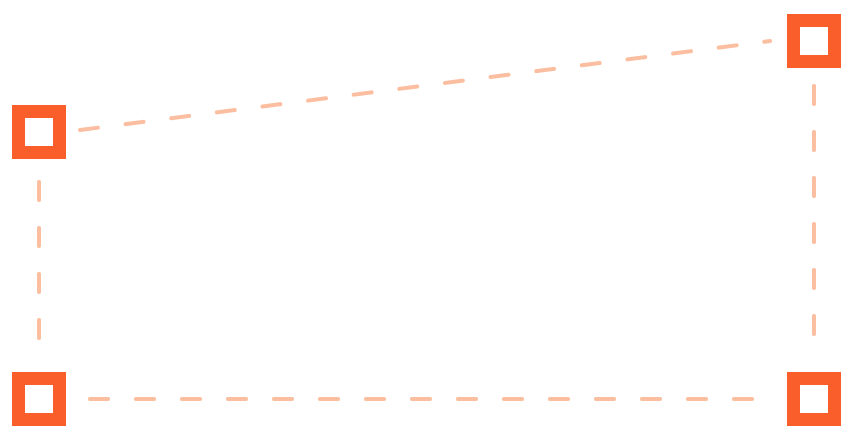  What do you see at coordinates (814, 399) in the screenshot?
I see `corner-handle-bottom-right` at bounding box center [814, 399].